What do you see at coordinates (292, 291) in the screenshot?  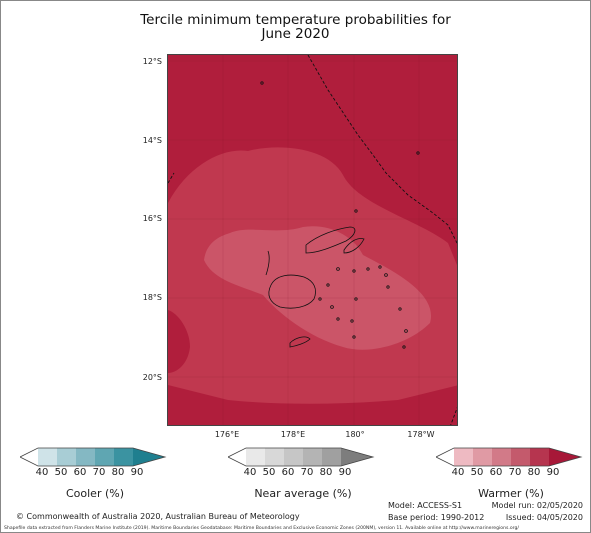 I see `viti-levu-island` at bounding box center [292, 291].